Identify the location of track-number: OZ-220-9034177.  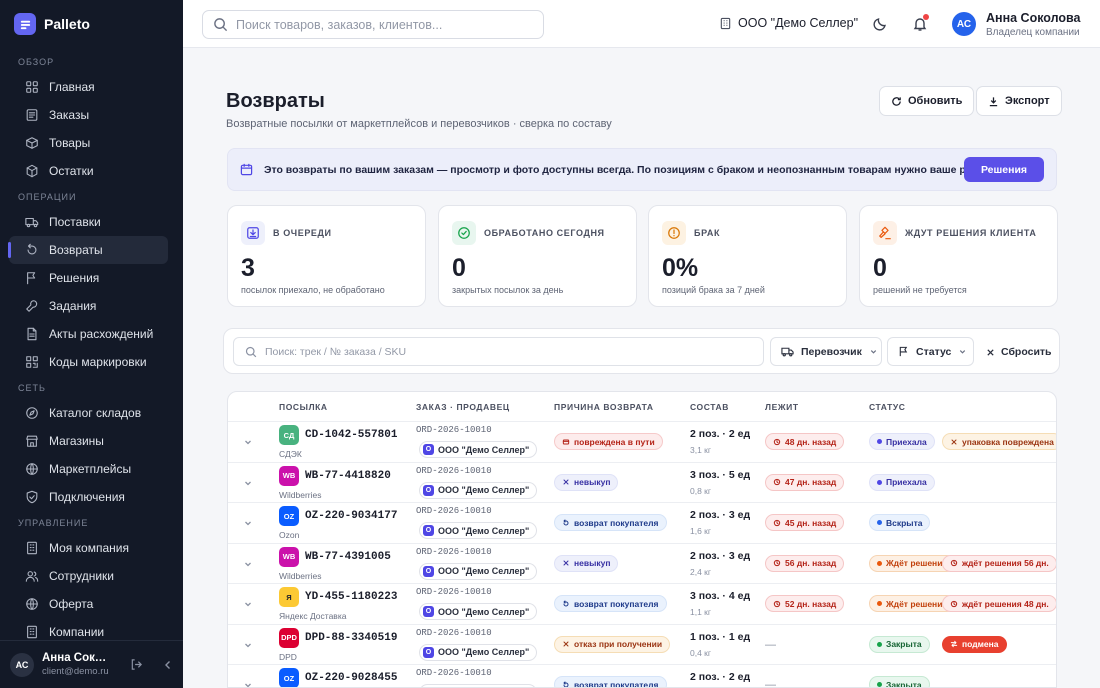
(351, 516).